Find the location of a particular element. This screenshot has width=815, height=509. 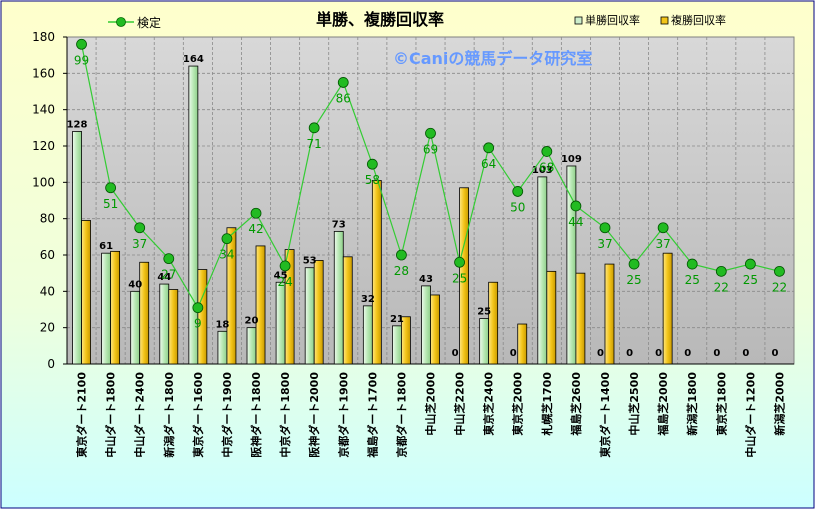

test-label: 24 is located at coordinates (284, 282).